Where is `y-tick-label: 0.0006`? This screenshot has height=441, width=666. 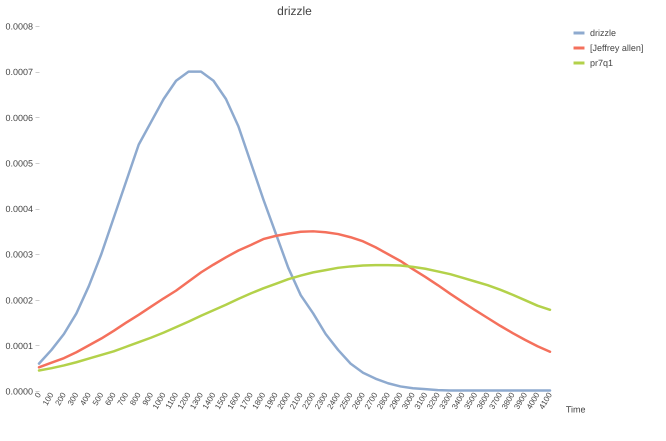
y-tick-label: 0.0006 is located at coordinates (20, 117).